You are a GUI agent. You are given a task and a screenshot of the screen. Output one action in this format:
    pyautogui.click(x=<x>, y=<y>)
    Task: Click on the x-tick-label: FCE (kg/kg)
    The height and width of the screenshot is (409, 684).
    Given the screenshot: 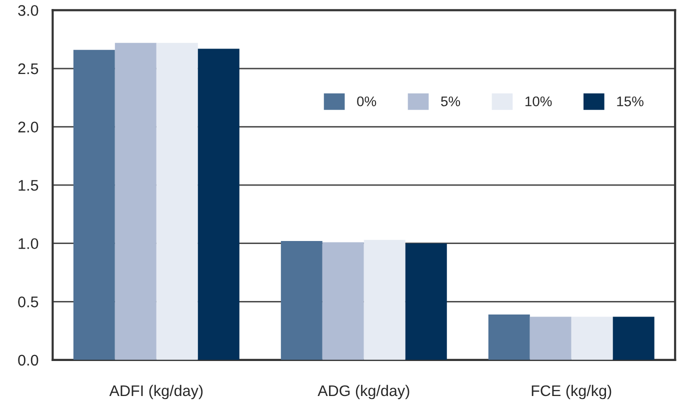 What is the action you would take?
    pyautogui.click(x=572, y=392)
    